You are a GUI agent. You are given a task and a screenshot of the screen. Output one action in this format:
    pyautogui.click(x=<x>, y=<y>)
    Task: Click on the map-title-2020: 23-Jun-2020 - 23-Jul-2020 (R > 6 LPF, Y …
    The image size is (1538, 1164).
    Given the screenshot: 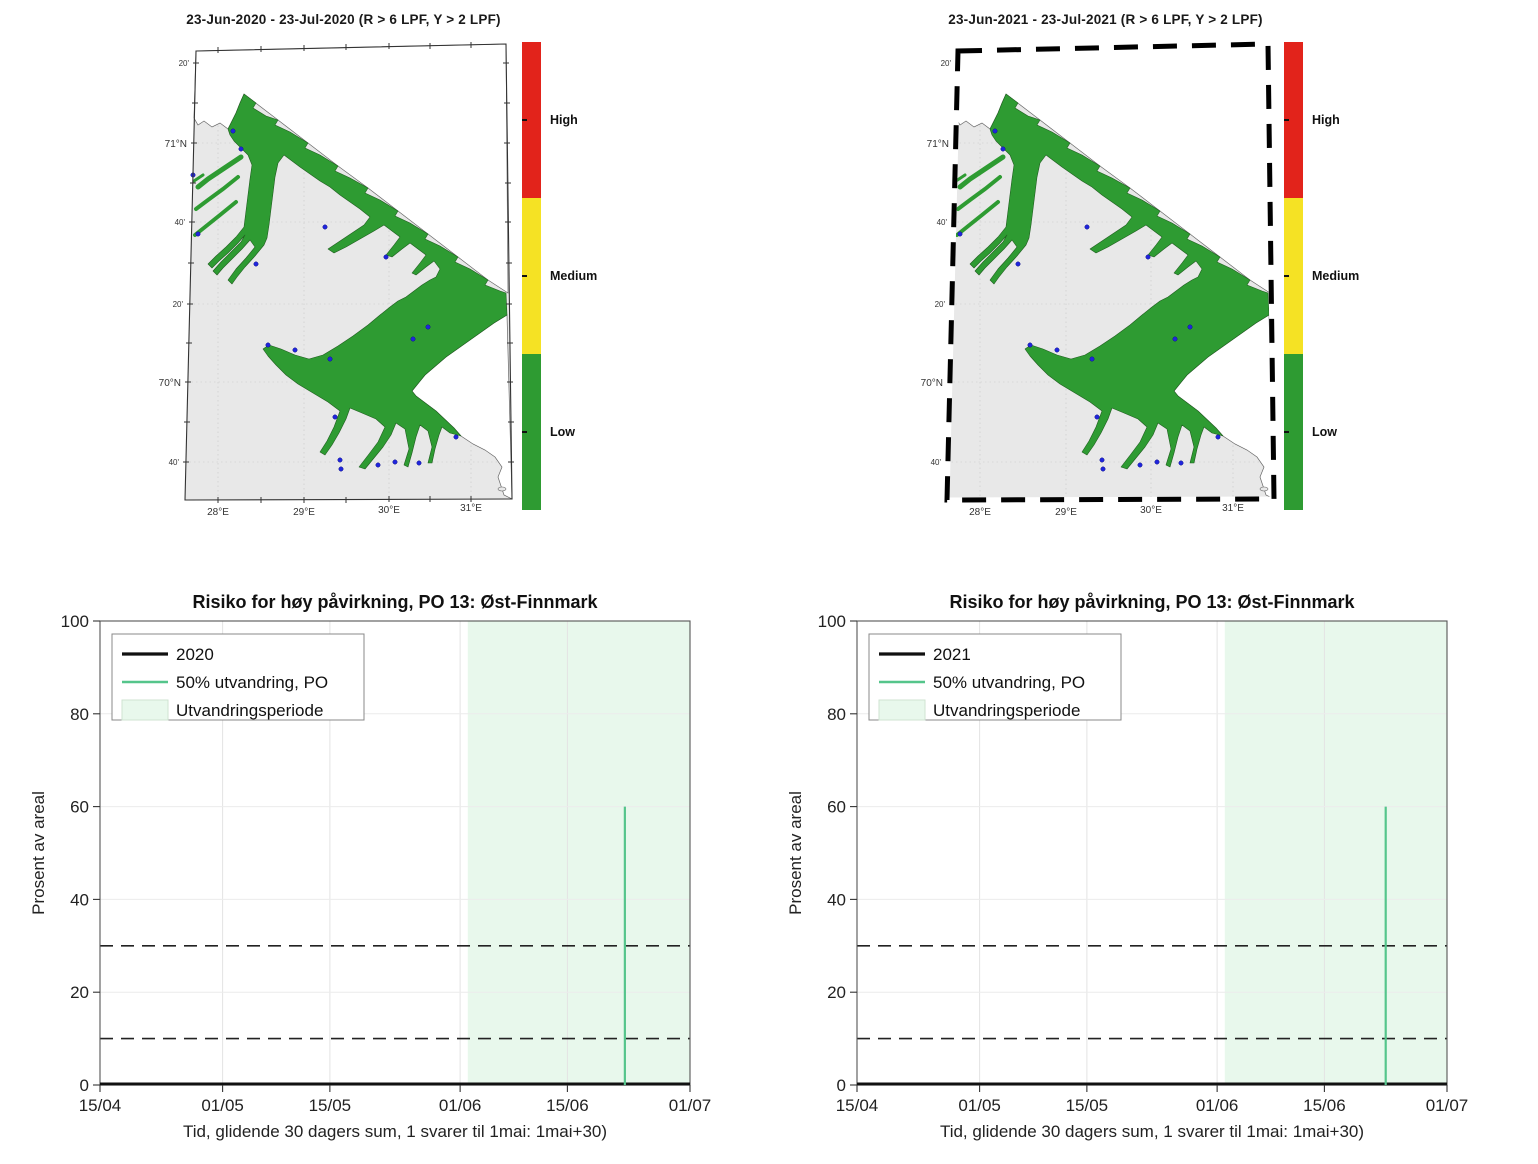 What is the action you would take?
    pyautogui.click(x=343, y=19)
    